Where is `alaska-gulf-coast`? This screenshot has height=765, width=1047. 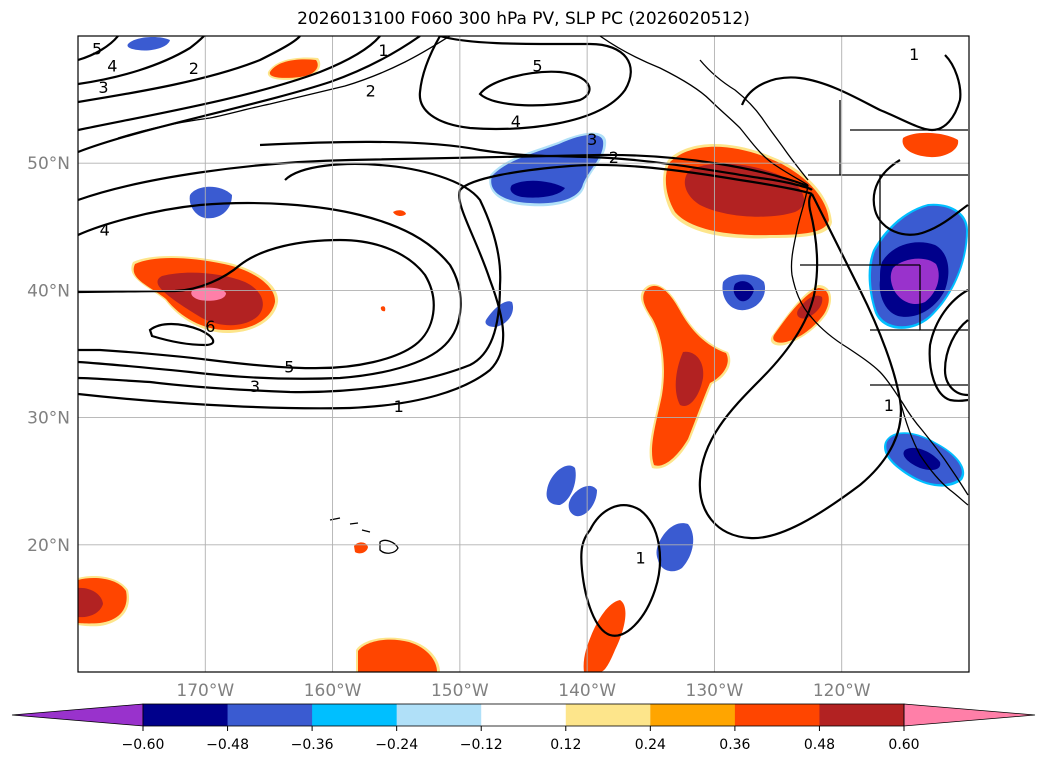
alaska-gulf-coast is located at coordinates (704, 111).